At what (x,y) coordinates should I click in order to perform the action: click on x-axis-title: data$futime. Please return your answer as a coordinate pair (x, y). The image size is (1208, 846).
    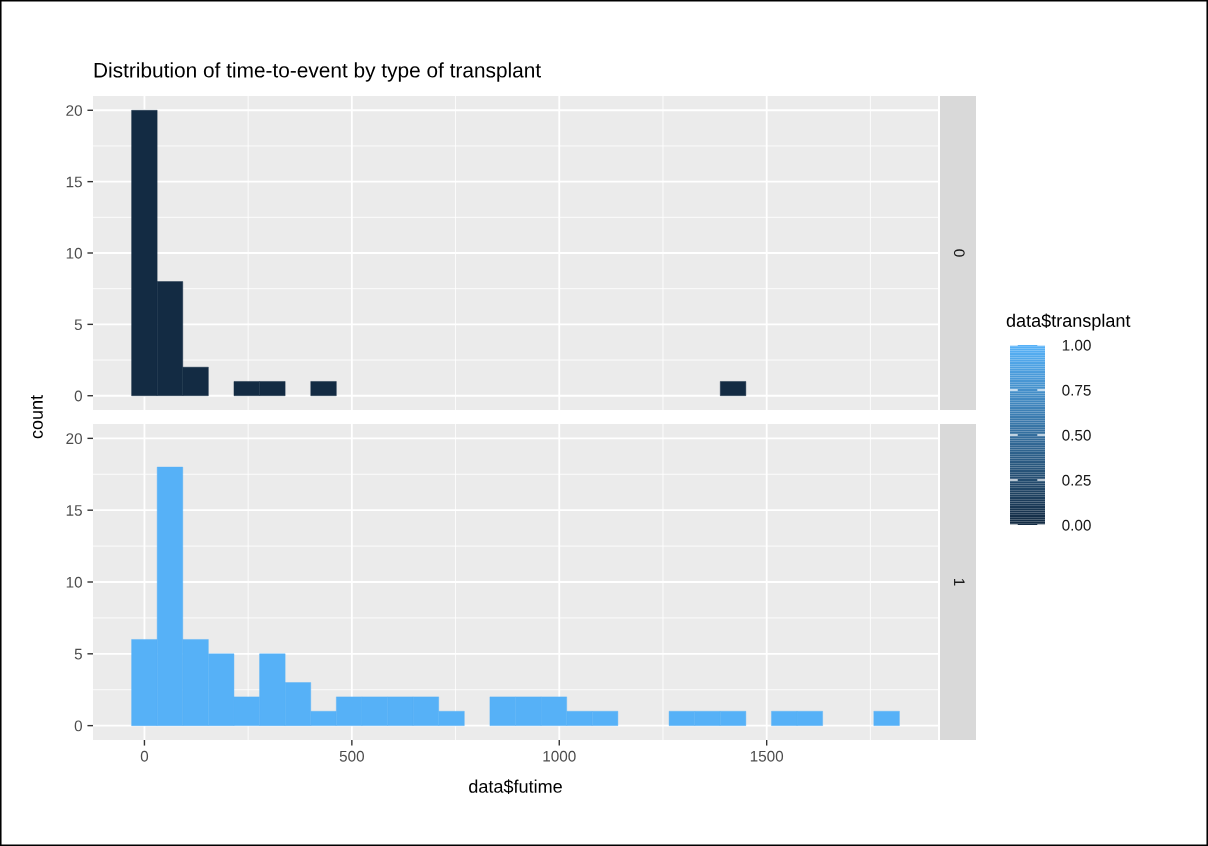
    Looking at the image, I should click on (515, 786).